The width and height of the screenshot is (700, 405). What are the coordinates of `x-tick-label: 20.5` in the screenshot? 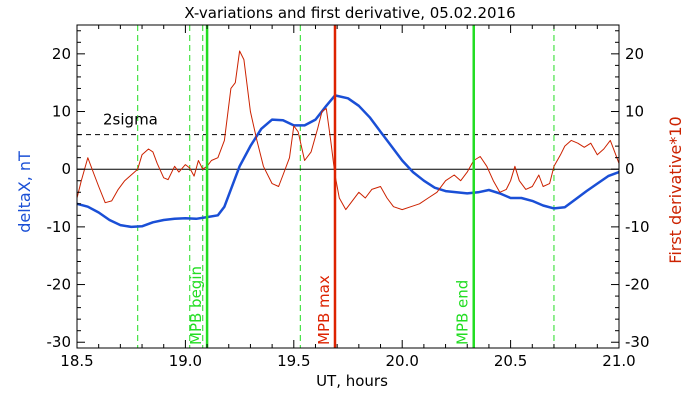 It's located at (510, 361).